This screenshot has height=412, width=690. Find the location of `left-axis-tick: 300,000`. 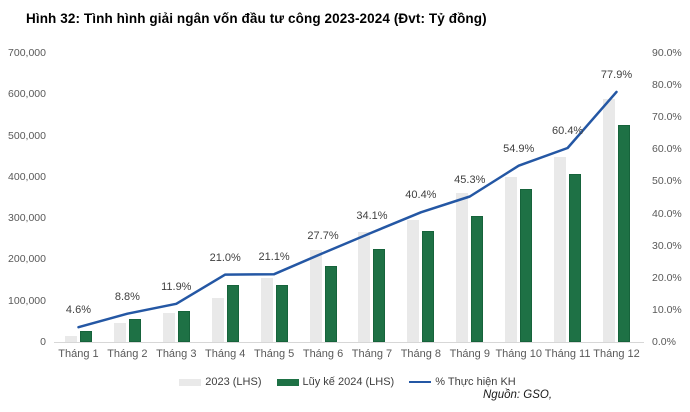

left-axis-tick: 300,000 is located at coordinates (27, 218).